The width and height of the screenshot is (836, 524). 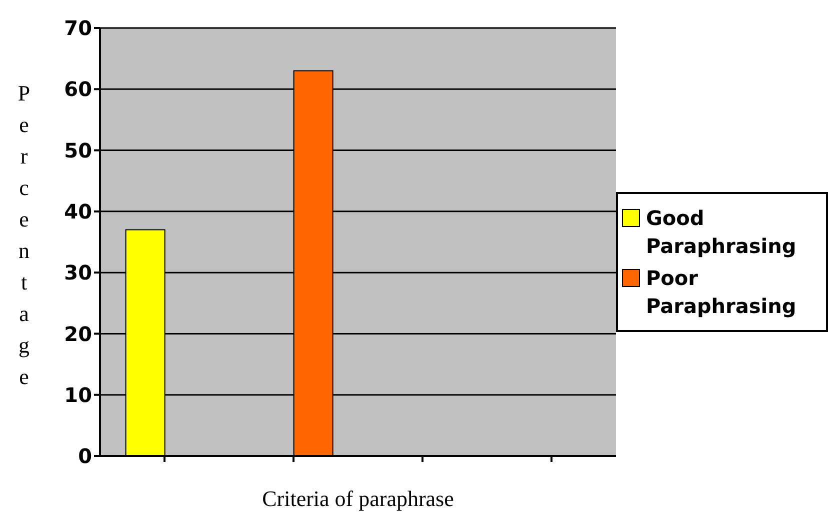 What do you see at coordinates (78, 394) in the screenshot?
I see `y-tick-label: 10` at bounding box center [78, 394].